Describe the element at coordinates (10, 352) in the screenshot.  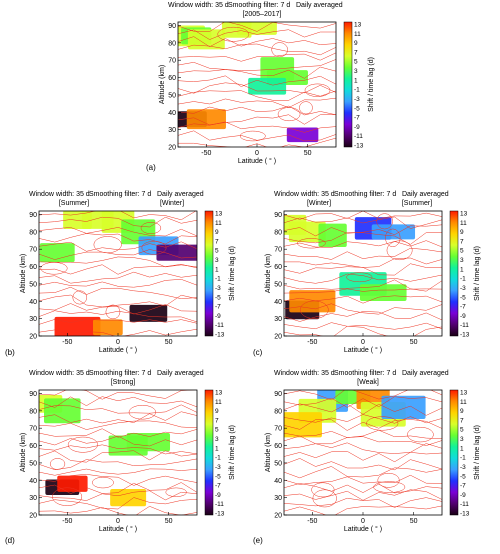
I see `panel-label: (b)` at that location.